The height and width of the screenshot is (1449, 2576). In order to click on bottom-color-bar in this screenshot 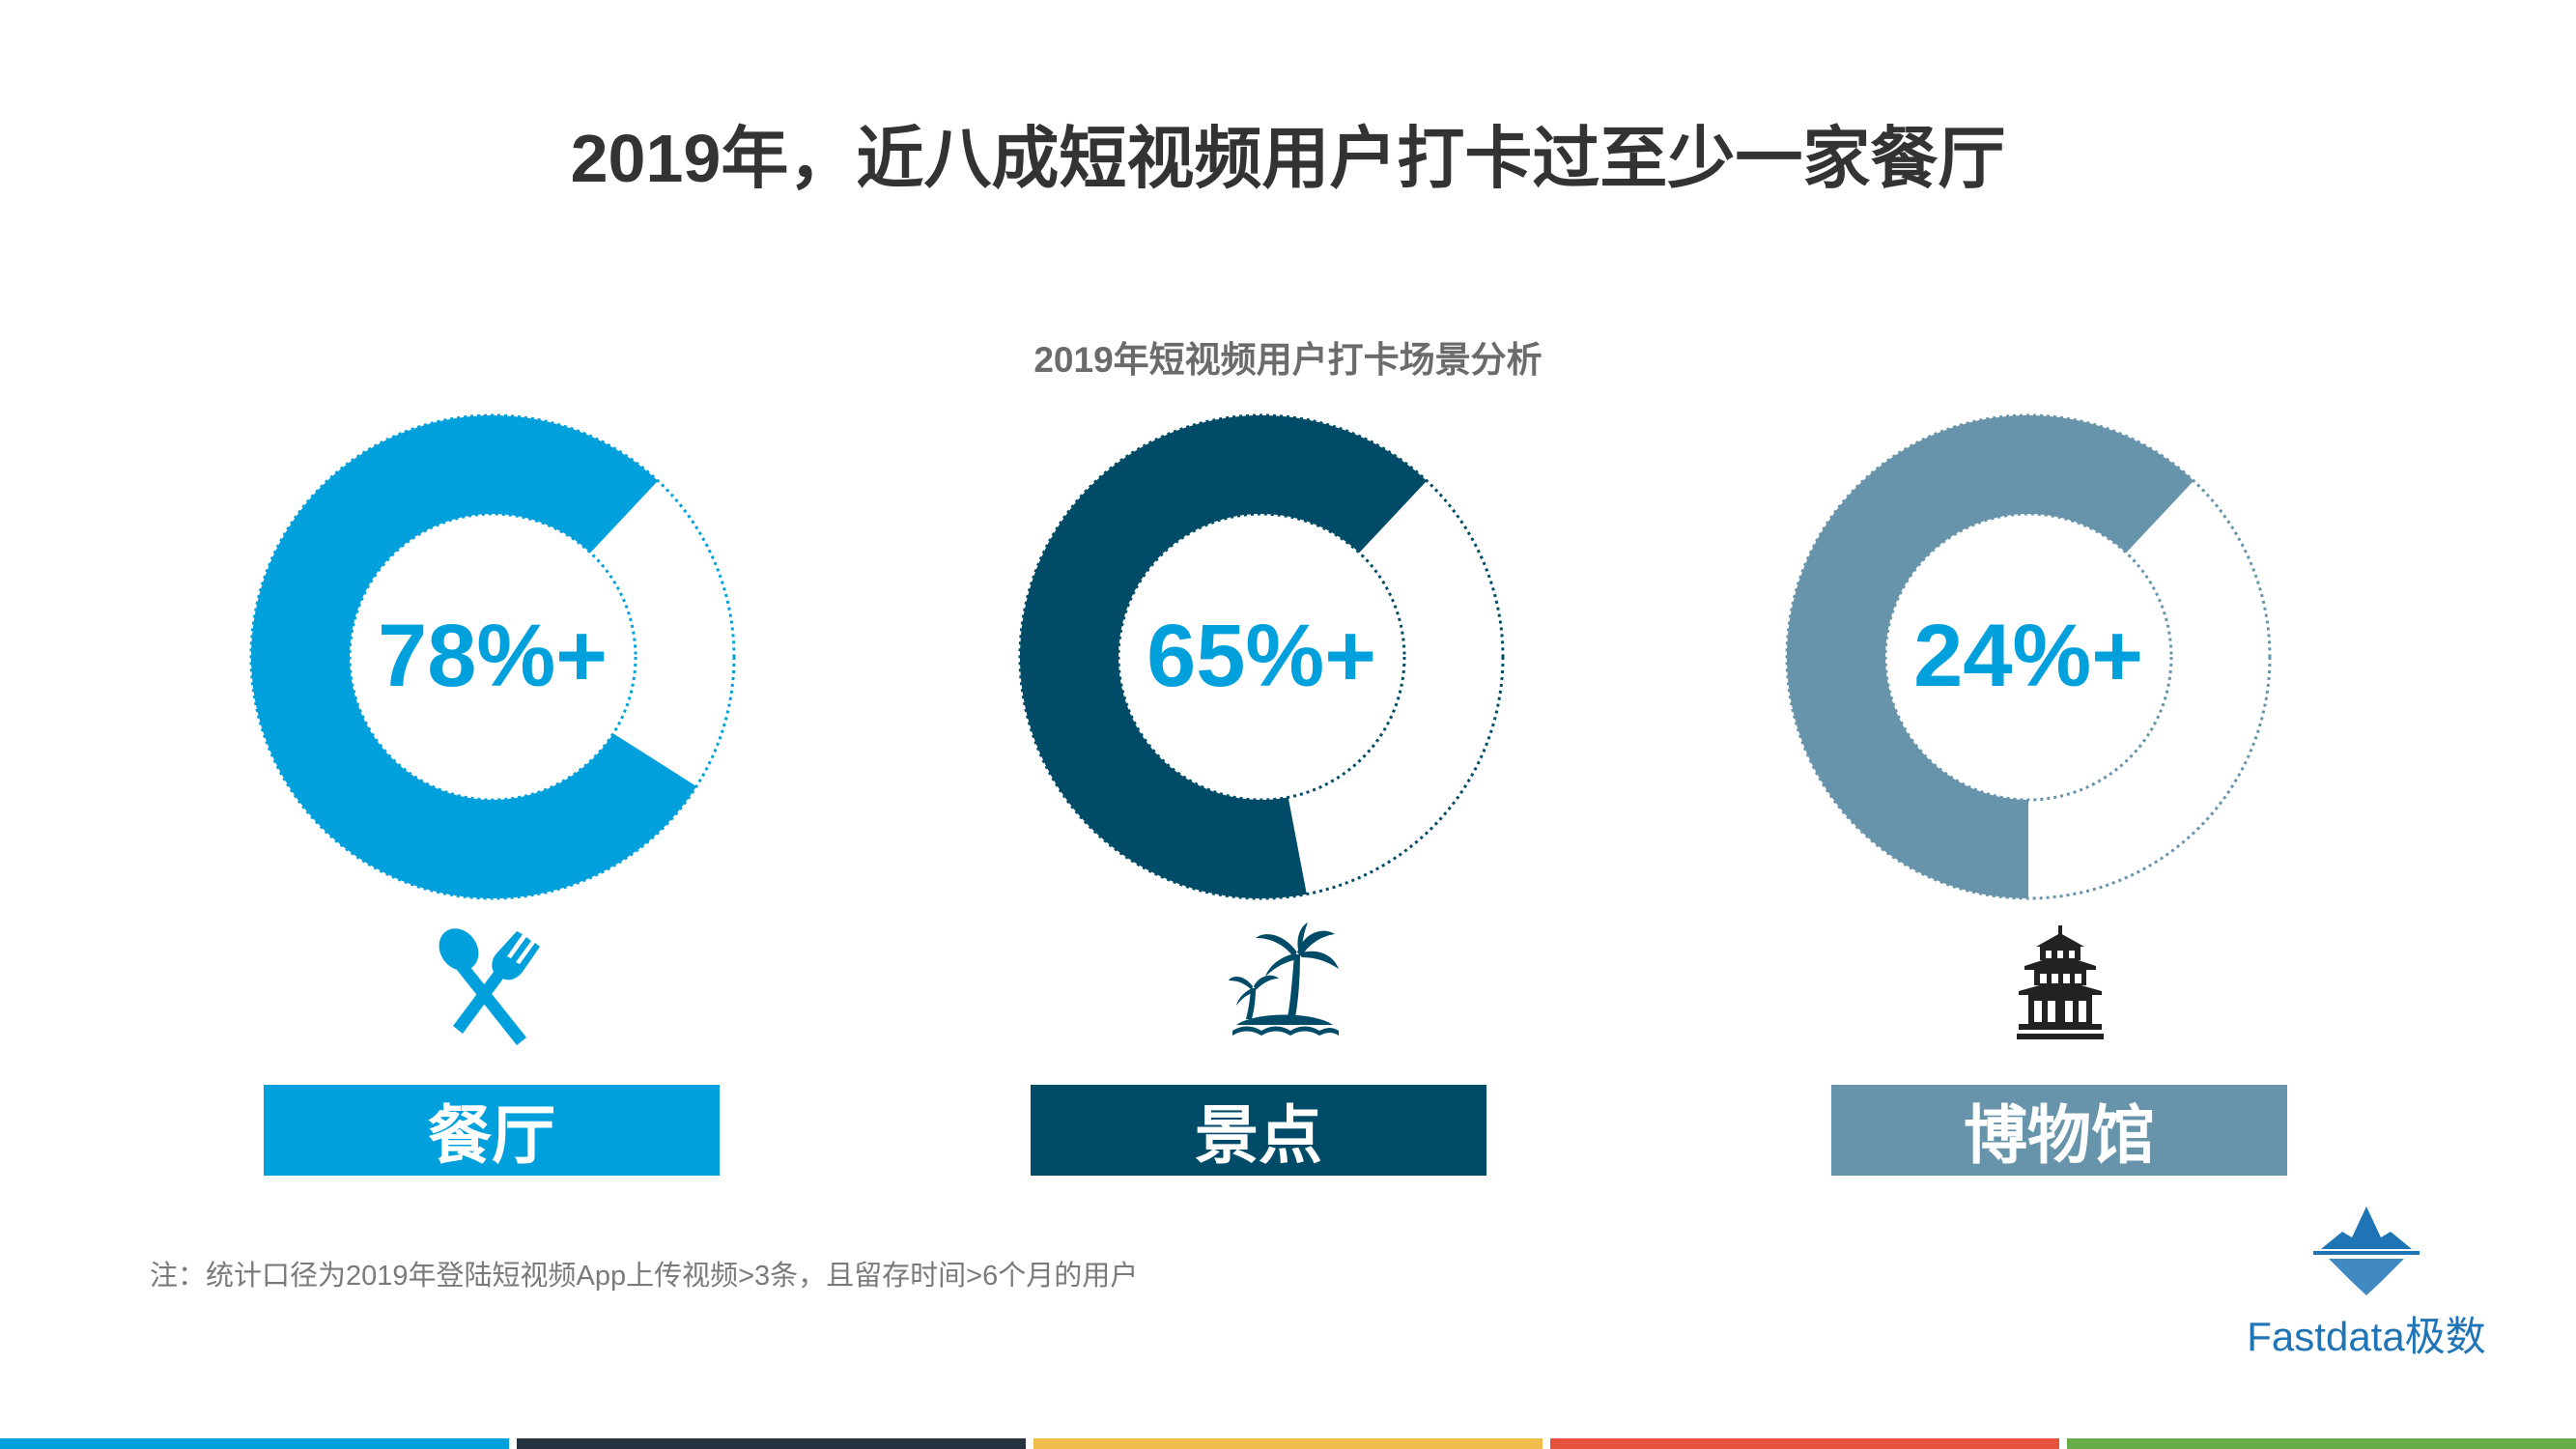, I will do `click(1288, 1443)`.